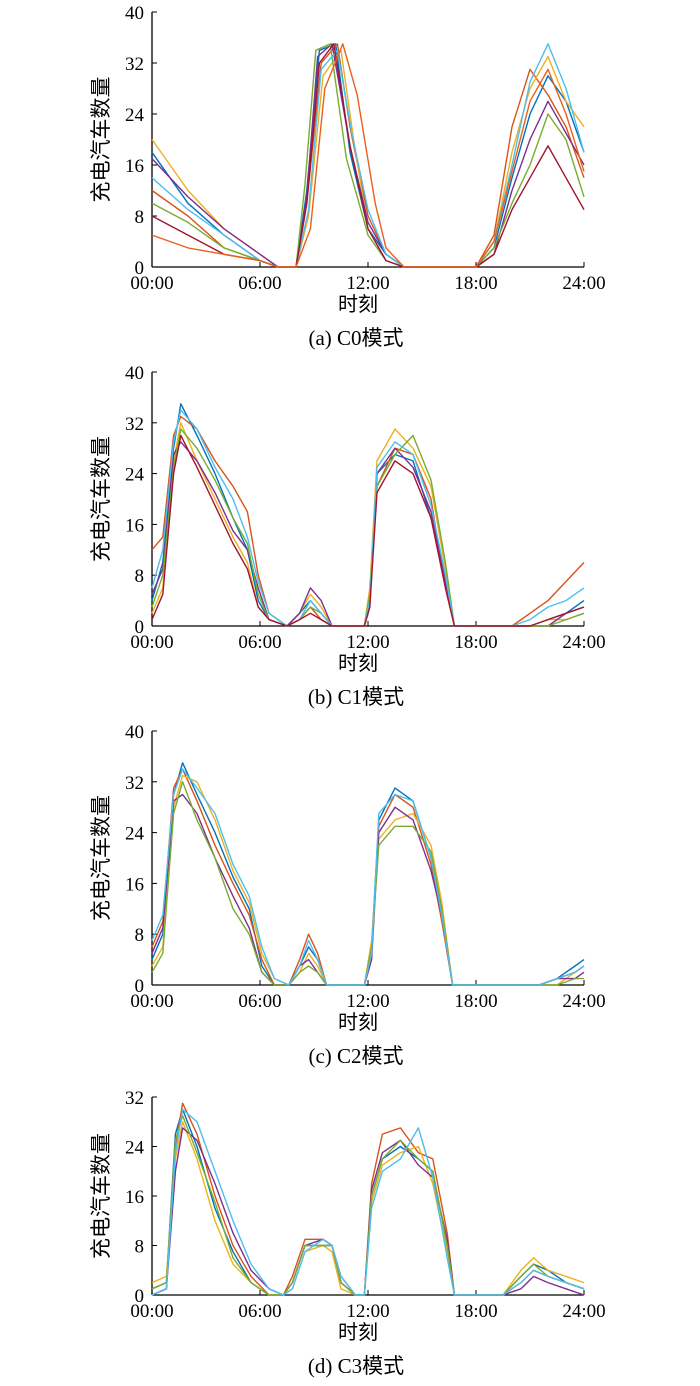 The height and width of the screenshot is (1386, 700). What do you see at coordinates (355, 338) in the screenshot?
I see `panel-caption: (a) C0模式` at bounding box center [355, 338].